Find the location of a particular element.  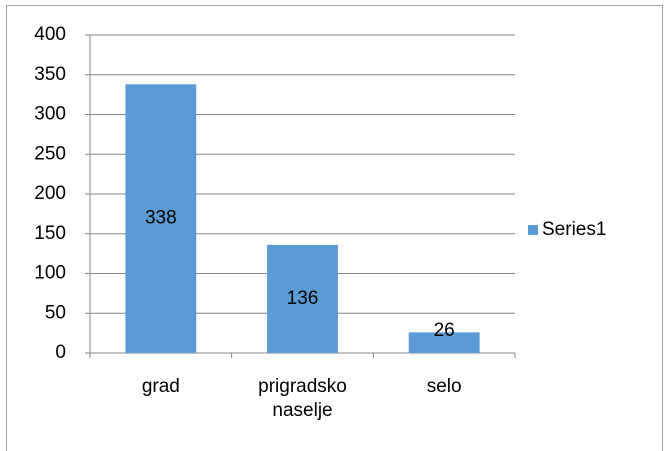

x-tick-label: selo is located at coordinates (444, 386).